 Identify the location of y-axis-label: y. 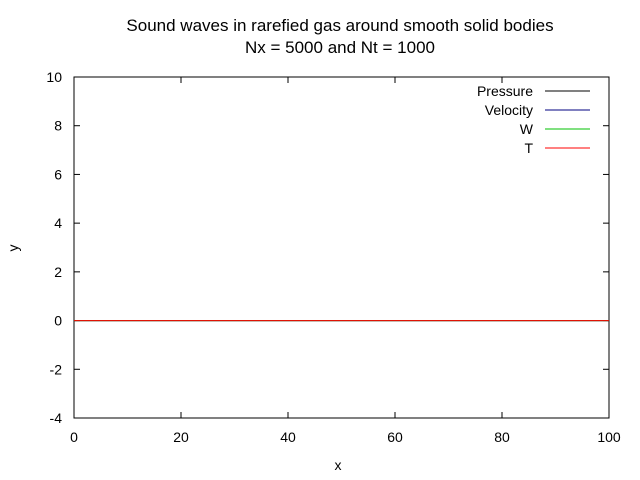
(13, 248).